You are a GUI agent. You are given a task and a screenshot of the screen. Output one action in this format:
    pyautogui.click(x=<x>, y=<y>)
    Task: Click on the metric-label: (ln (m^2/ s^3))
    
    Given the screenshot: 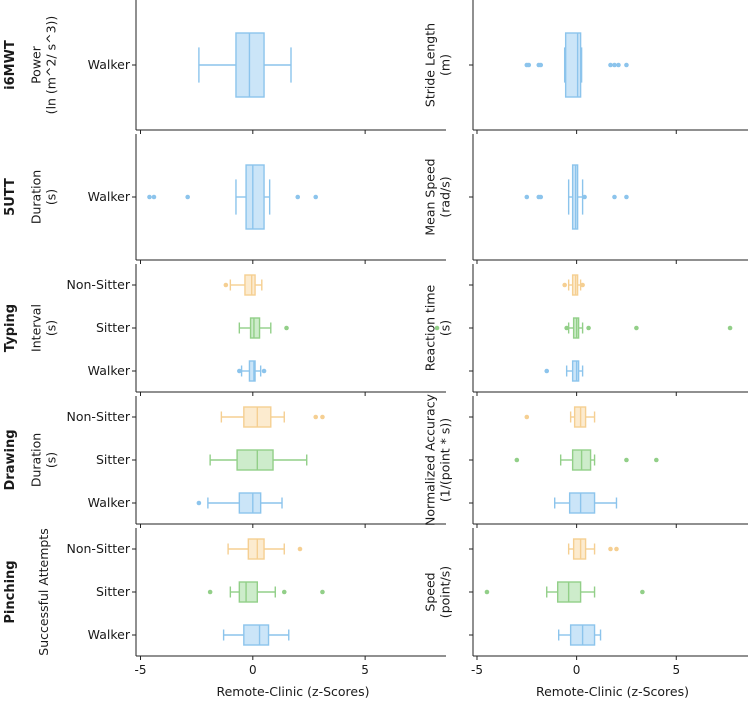 What is the action you would take?
    pyautogui.click(x=51, y=65)
    